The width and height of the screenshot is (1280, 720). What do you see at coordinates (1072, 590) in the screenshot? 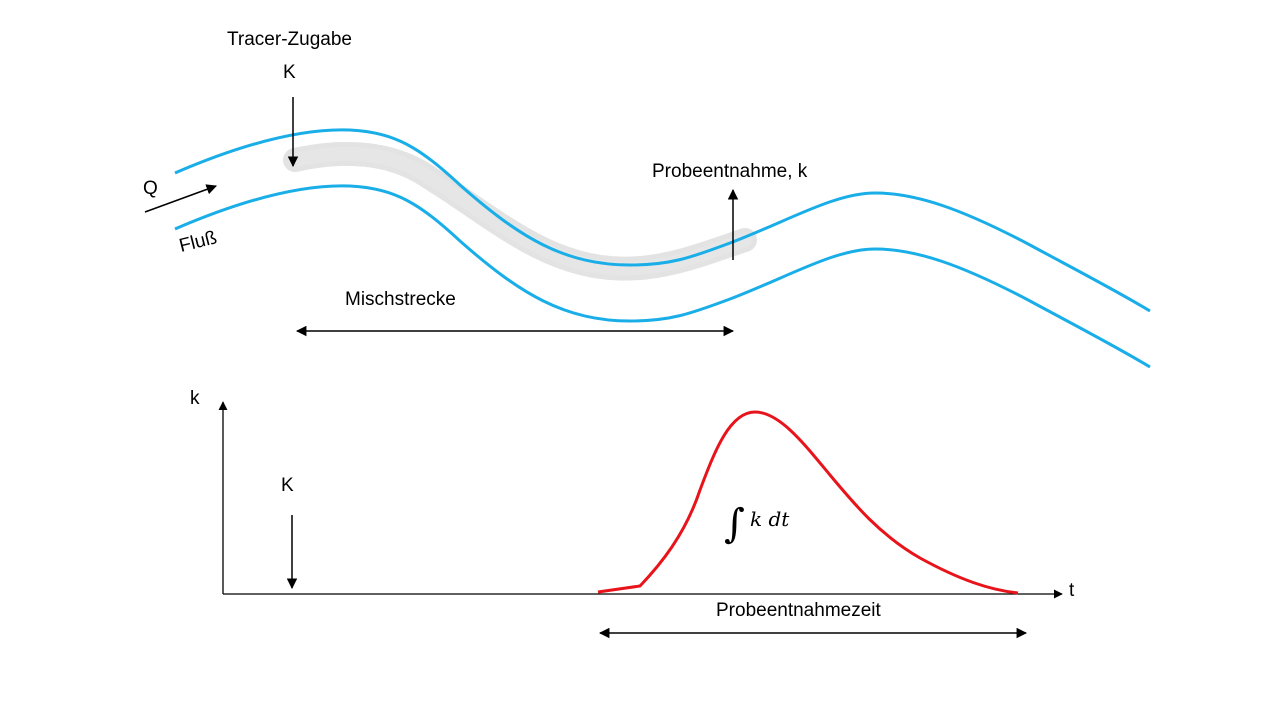
I see `t-axis-label: t` at bounding box center [1072, 590].